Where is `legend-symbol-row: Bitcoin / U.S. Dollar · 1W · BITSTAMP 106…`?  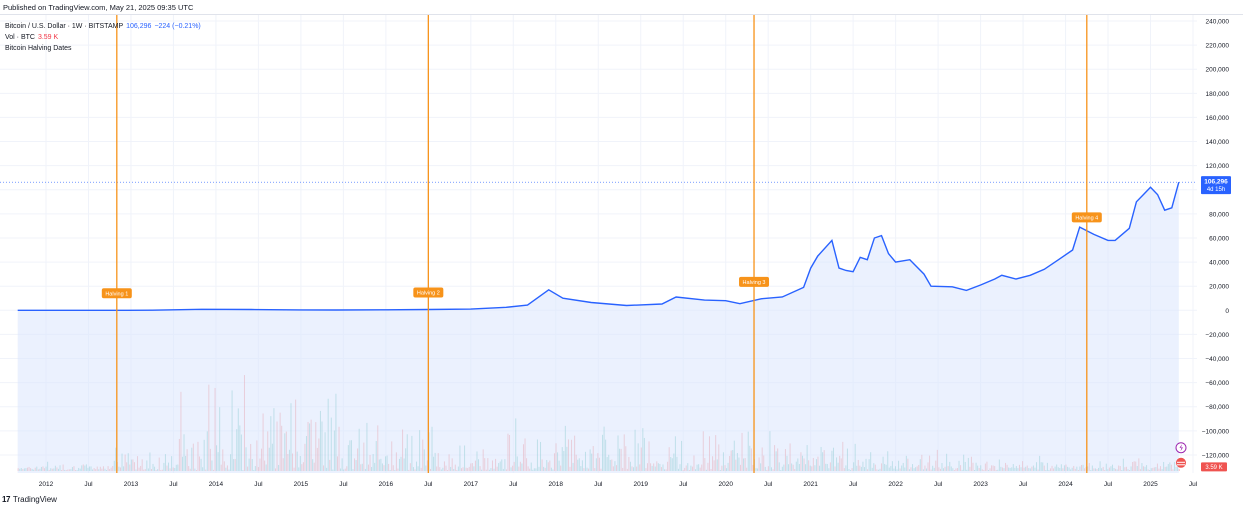
legend-symbol-row: Bitcoin / U.S. Dollar · 1W · BITSTAMP 106… is located at coordinates (103, 26).